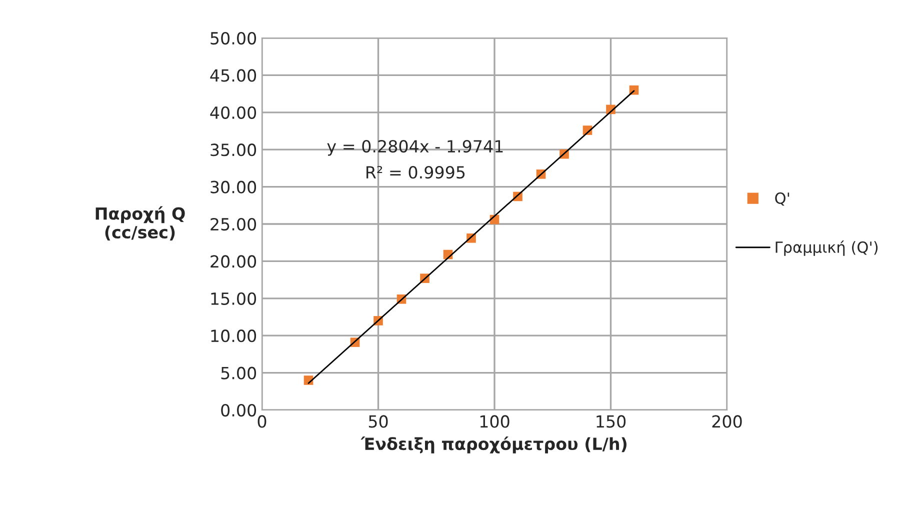 The width and height of the screenshot is (913, 525). Describe the element at coordinates (140, 223) in the screenshot. I see `y-axis-title: Παροχή Q (cc/sec)` at that location.